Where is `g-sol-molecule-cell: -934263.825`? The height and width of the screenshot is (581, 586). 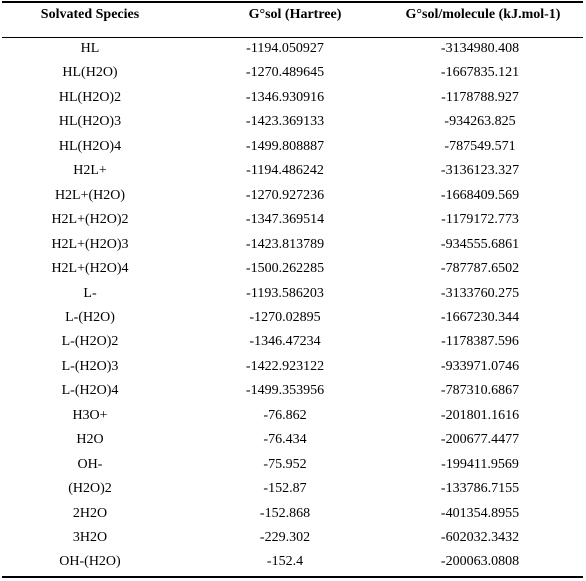
g-sol-molecule-cell: -934263.825 is located at coordinates (480, 122).